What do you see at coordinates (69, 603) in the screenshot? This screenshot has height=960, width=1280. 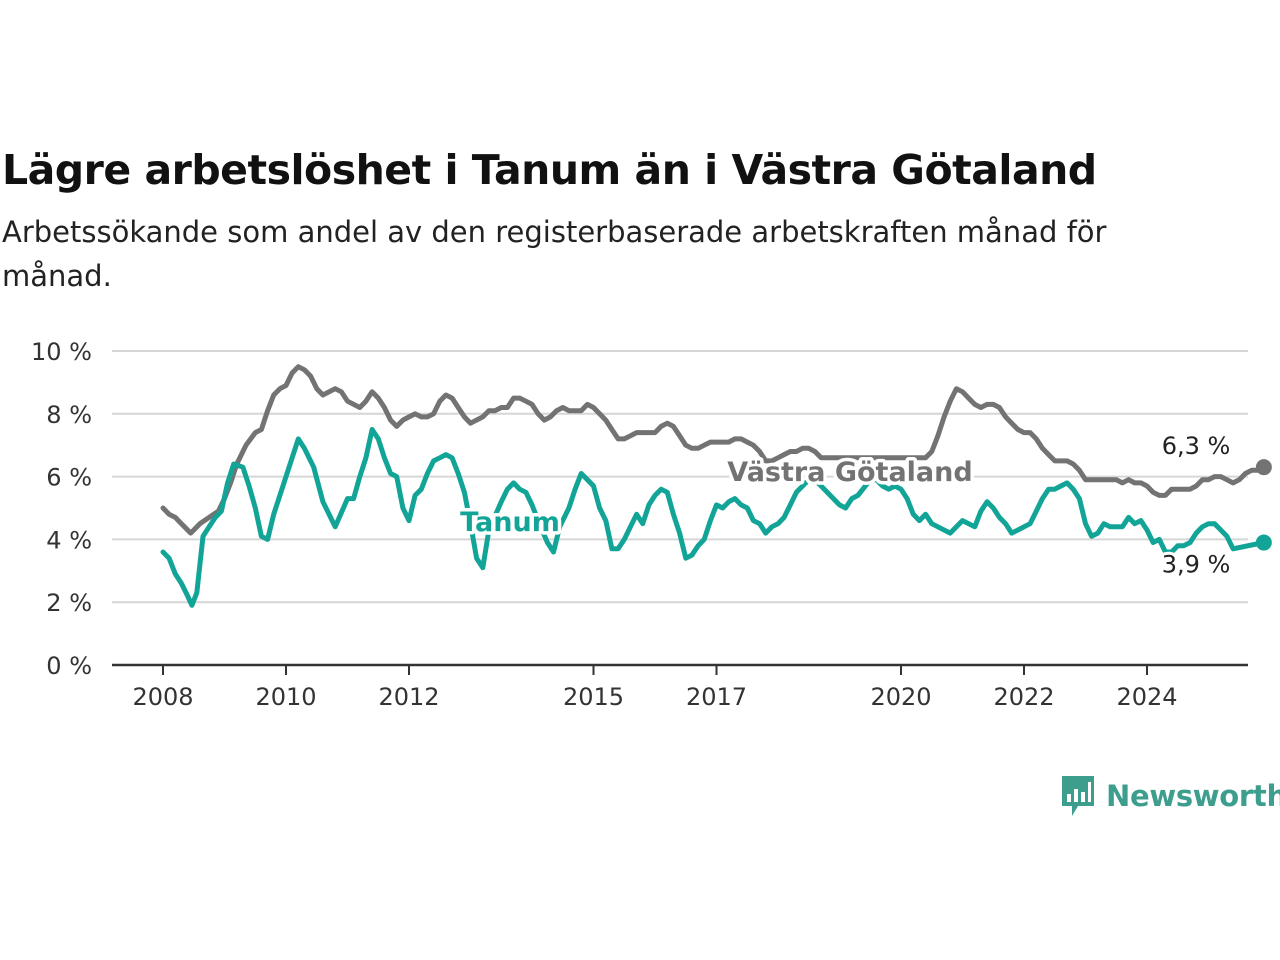 I see `y-tick-label: 2 %` at bounding box center [69, 603].